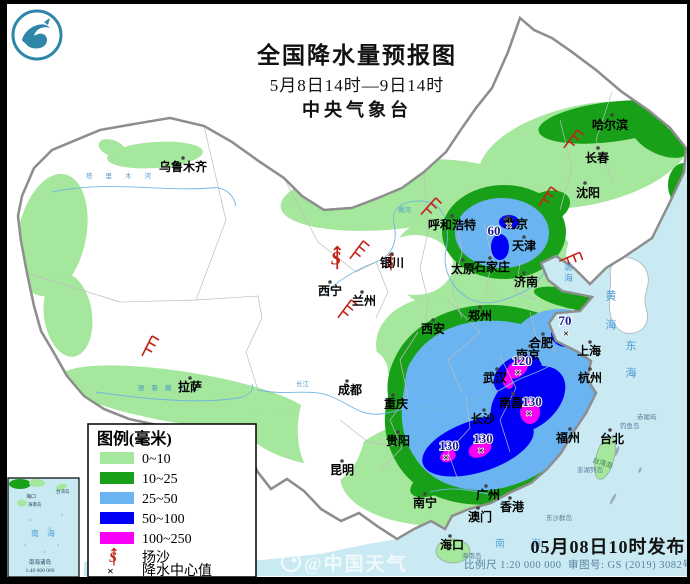 Image resolution: width=690 pixels, height=584 pixels. What do you see at coordinates (357, 109) in the screenshot?
I see `map-agency: 中央气象台` at bounding box center [357, 109].